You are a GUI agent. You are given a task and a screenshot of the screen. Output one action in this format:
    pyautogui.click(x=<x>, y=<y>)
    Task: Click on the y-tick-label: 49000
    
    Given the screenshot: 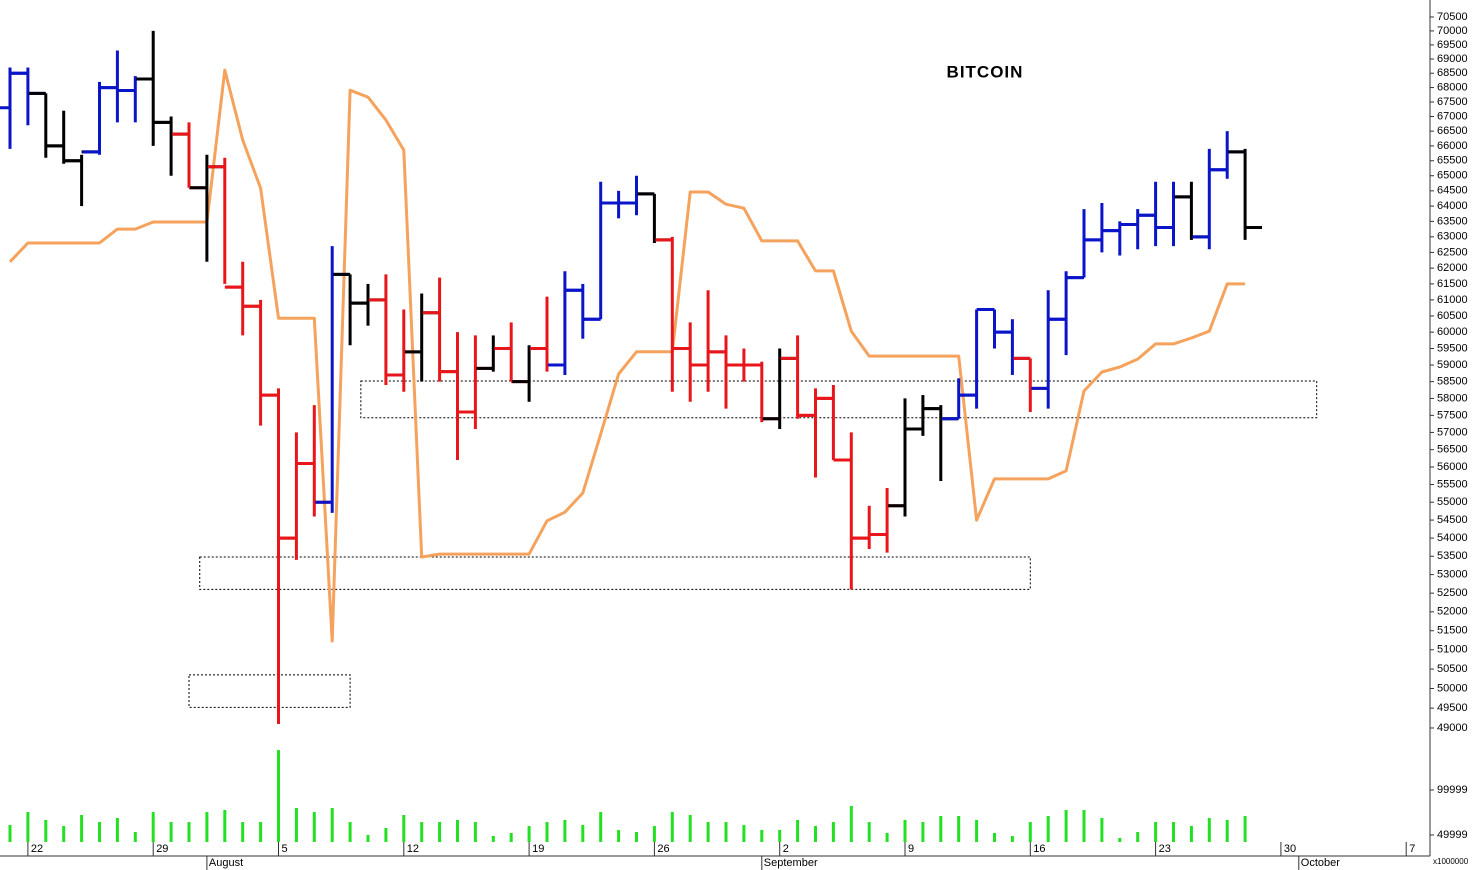 What is the action you would take?
    pyautogui.click(x=1452, y=728)
    